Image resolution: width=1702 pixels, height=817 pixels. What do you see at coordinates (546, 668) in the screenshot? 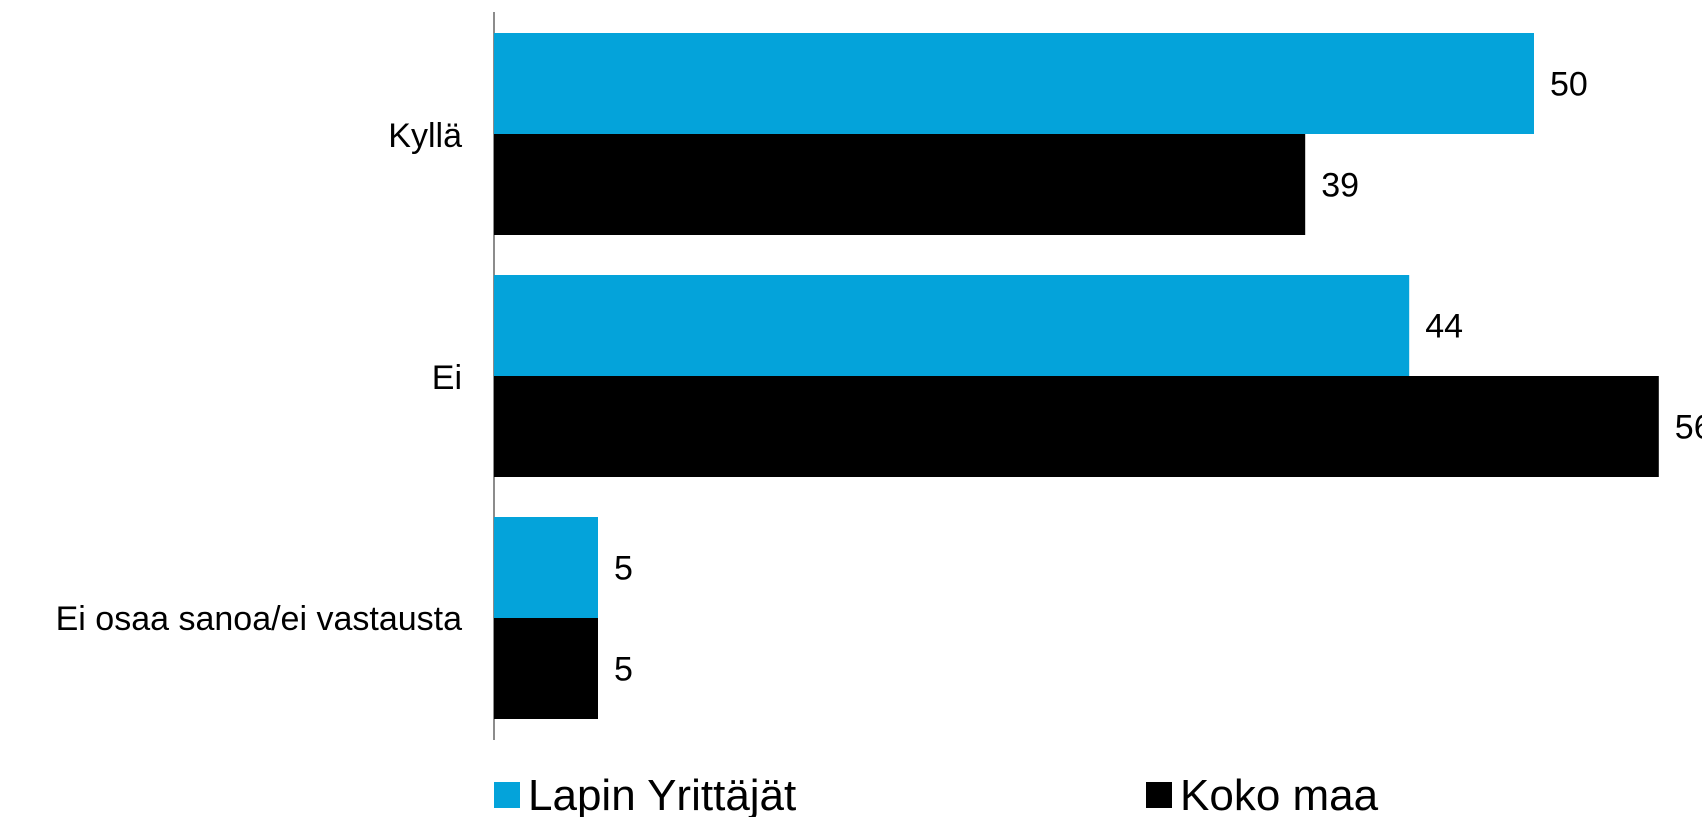
I see `bar-koko-maa-ei-osaa-sanoa-ei-vastausta` at bounding box center [546, 668].